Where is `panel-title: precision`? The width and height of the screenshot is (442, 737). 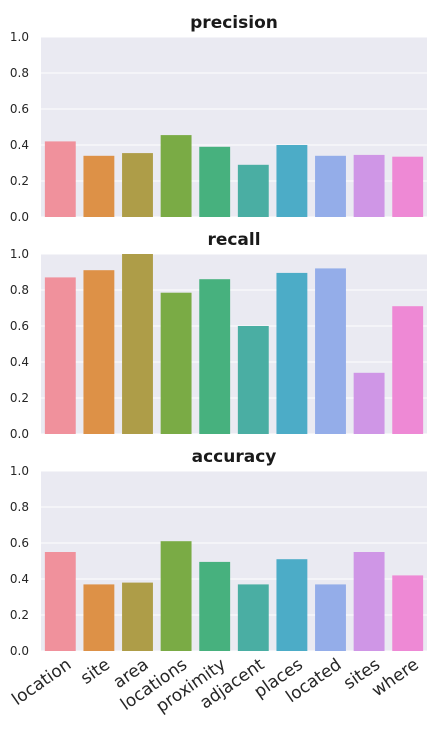
panel-title: precision is located at coordinates (234, 23).